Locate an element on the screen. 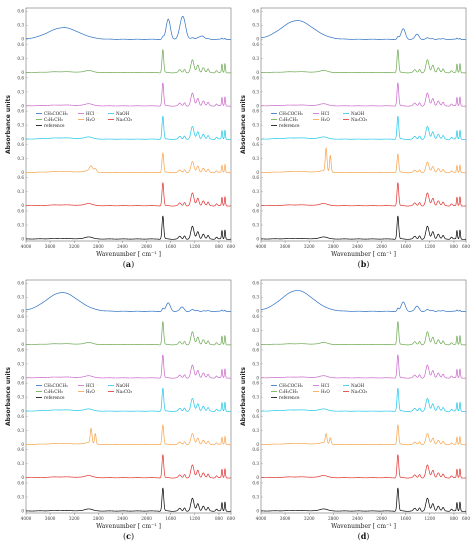 Image resolution: width=474 pixels, height=550 pixels. x-axis-label: Wavenumber [ cm⁻¹ ] is located at coordinates (363, 526).